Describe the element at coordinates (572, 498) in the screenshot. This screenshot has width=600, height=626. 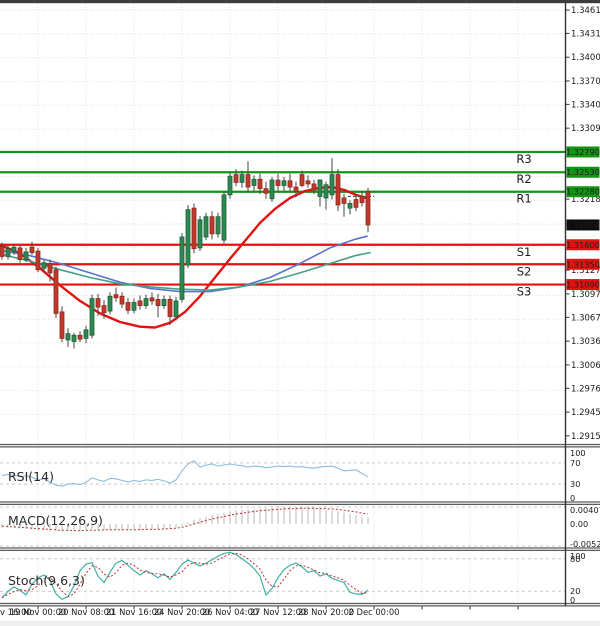
I see `rsi-tick-label: 0` at that location.